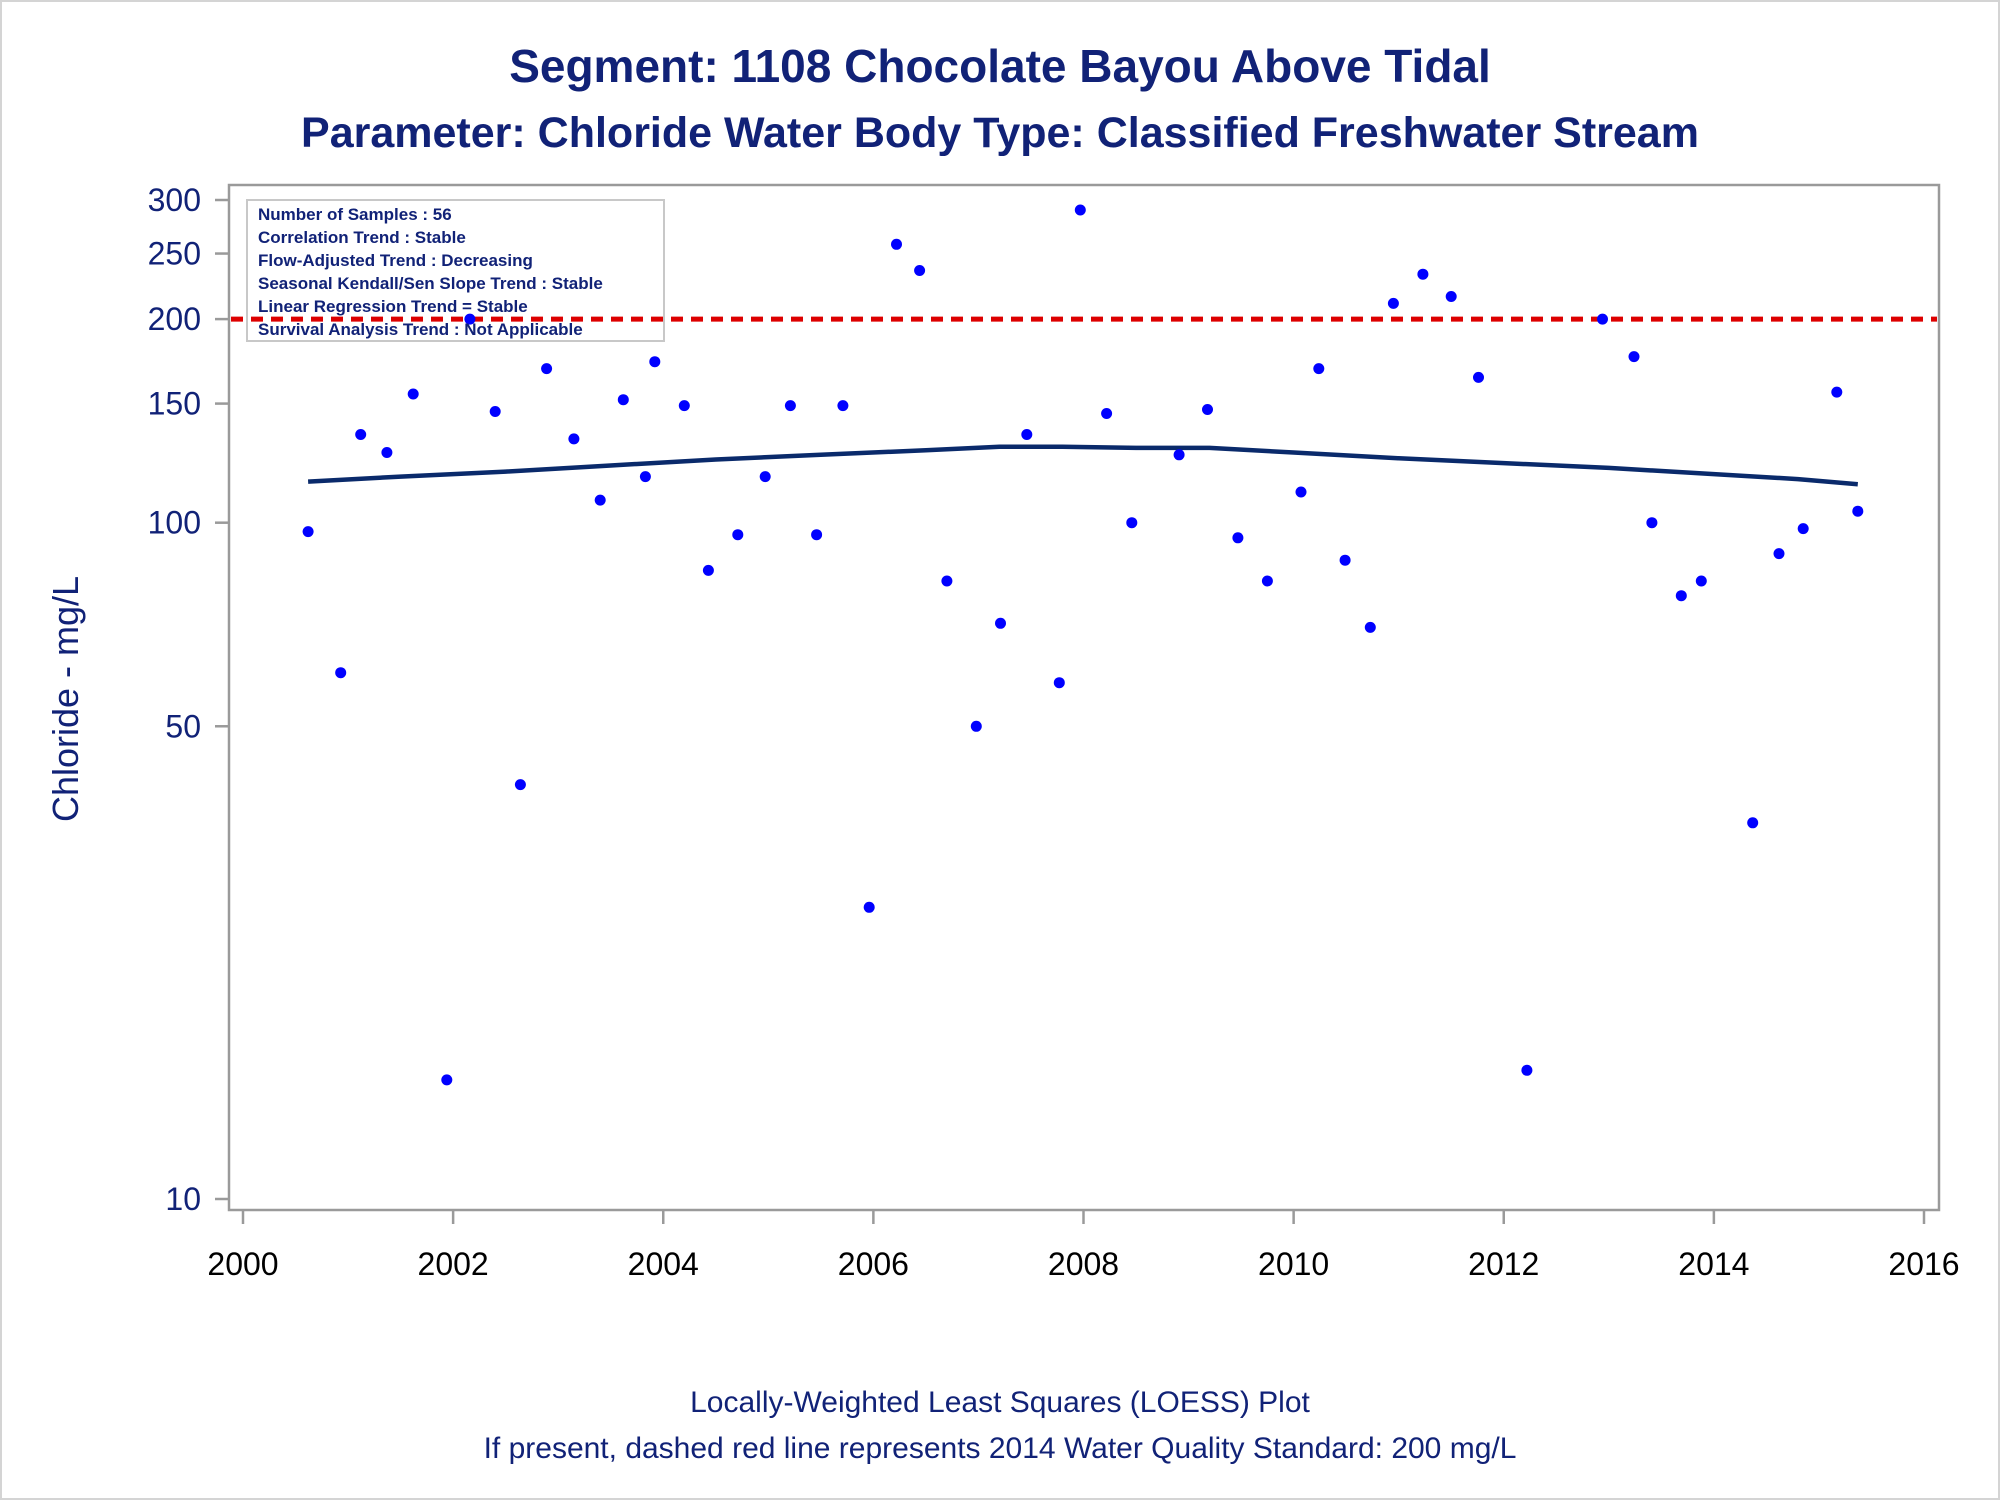 The image size is (2000, 1500). What do you see at coordinates (174, 254) in the screenshot?
I see `y-tick-label: 250` at bounding box center [174, 254].